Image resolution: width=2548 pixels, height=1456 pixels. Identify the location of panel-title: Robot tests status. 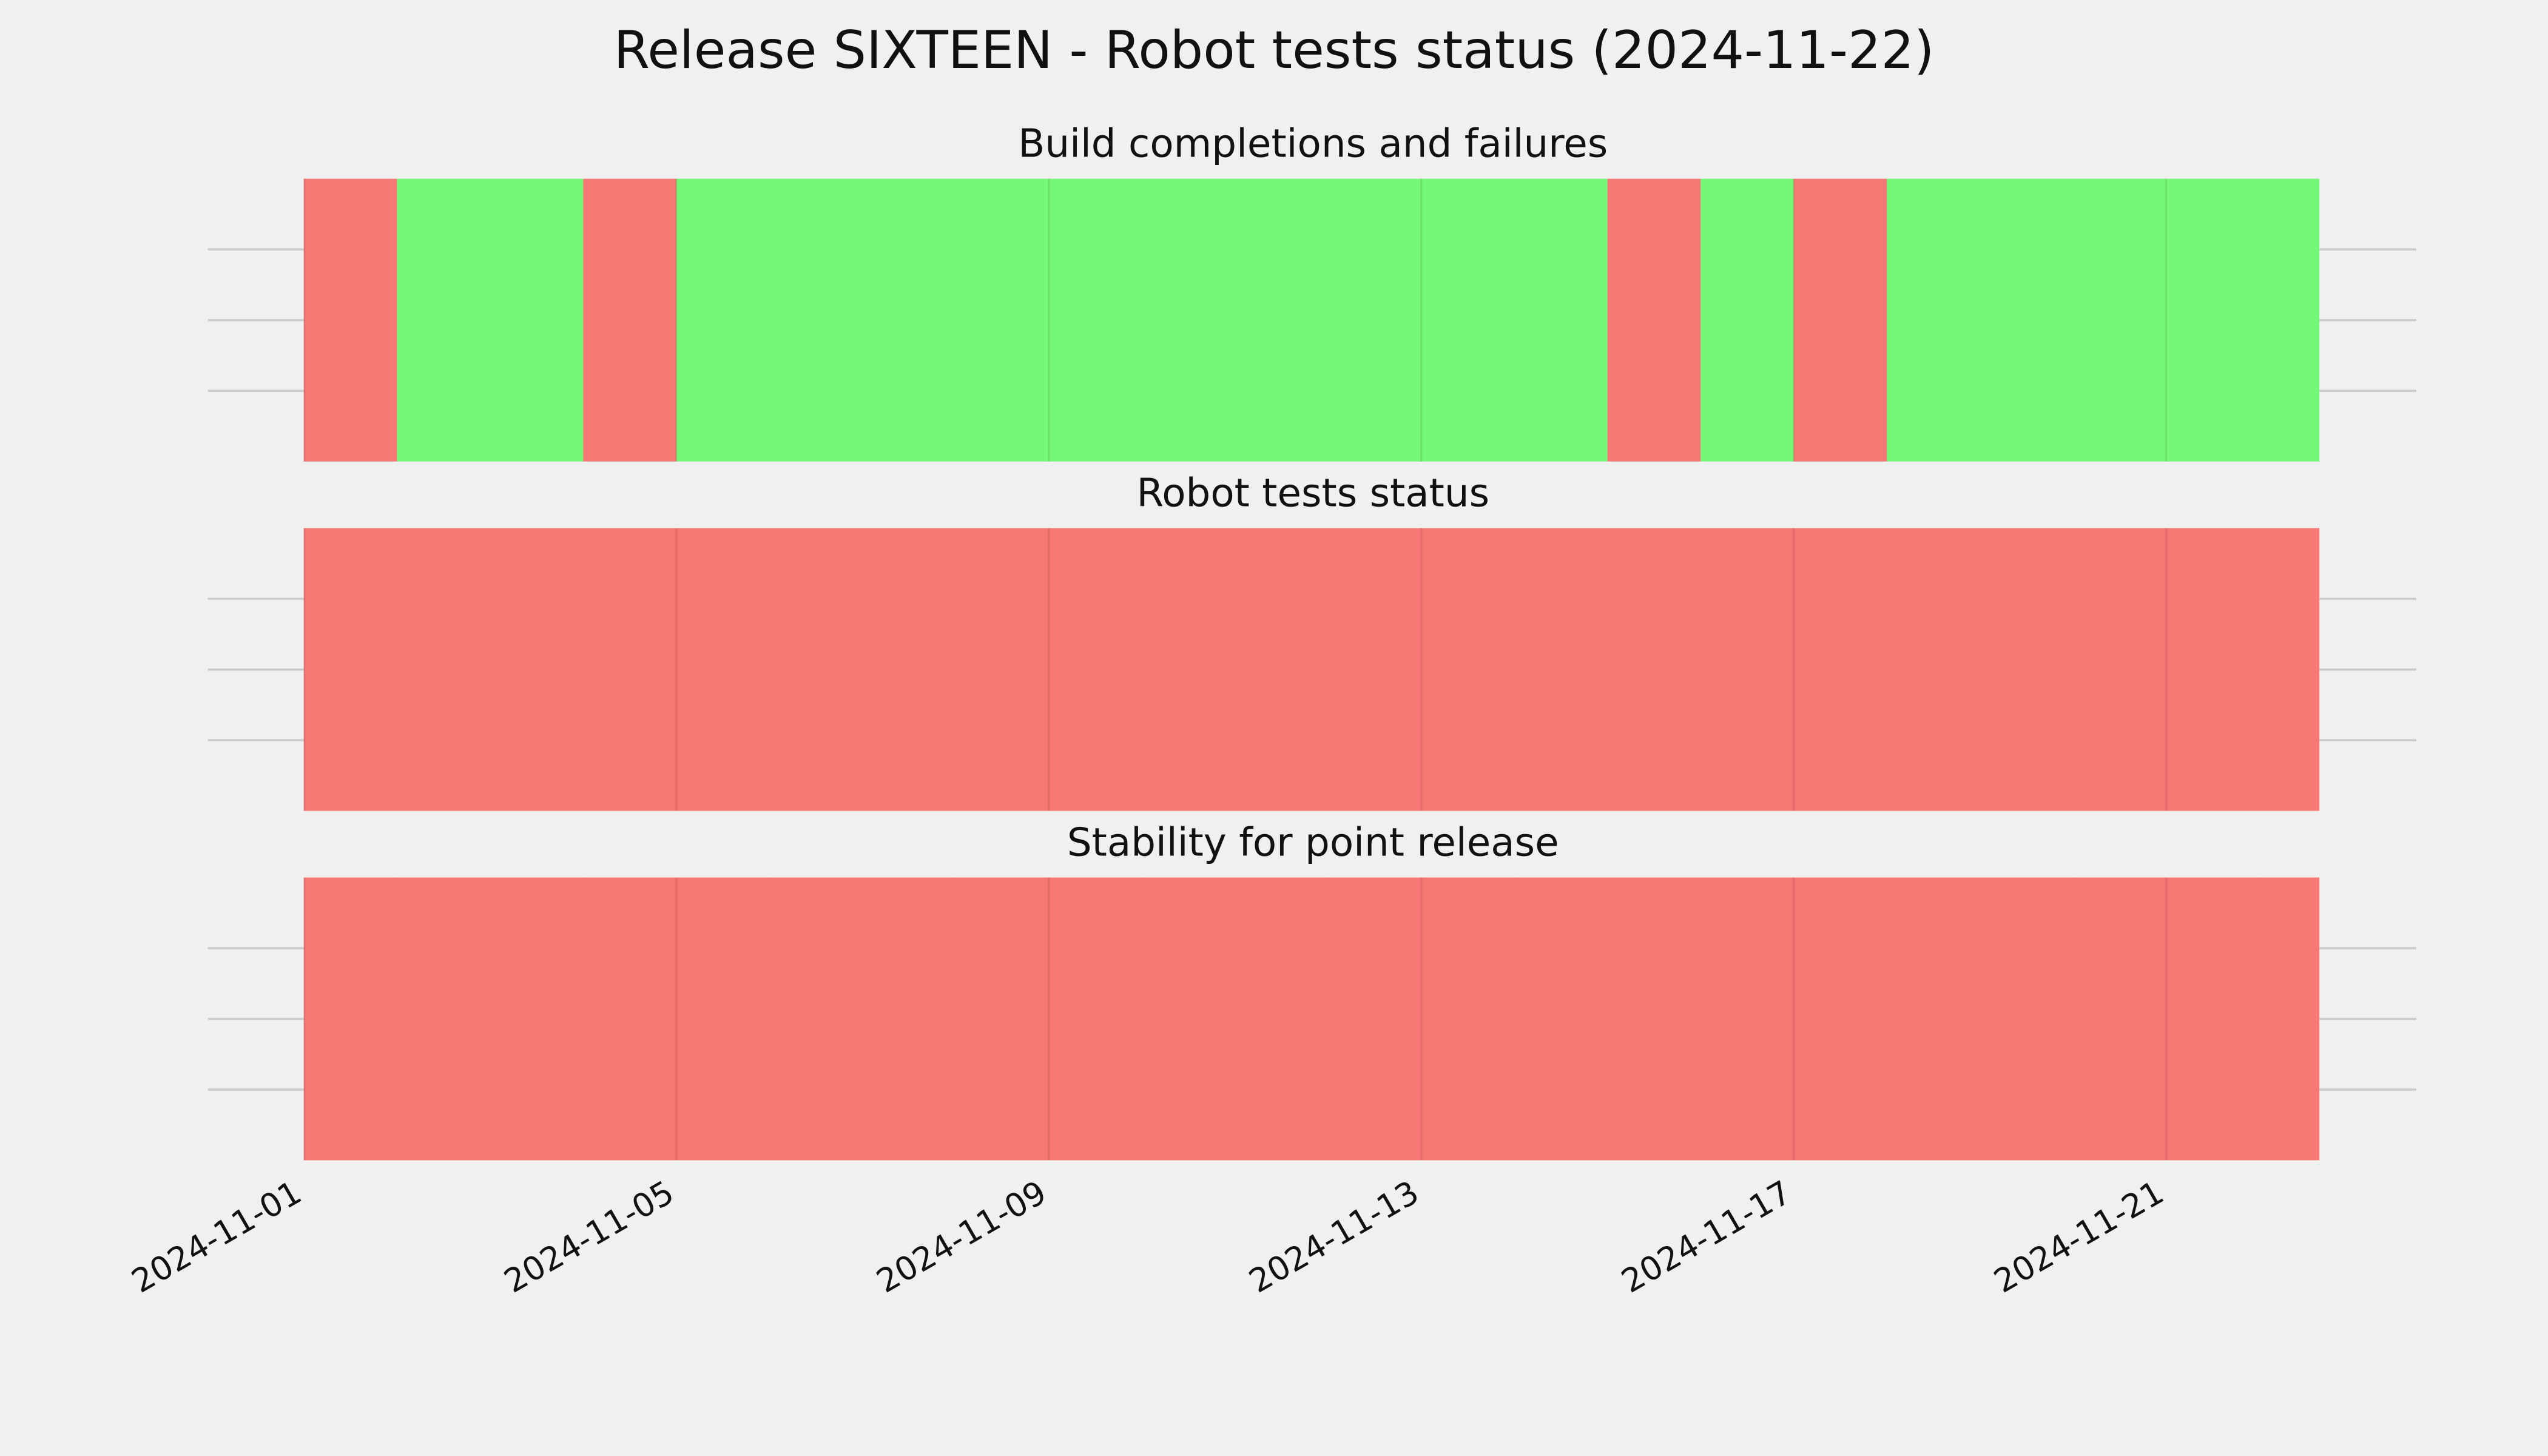
(1312, 493).